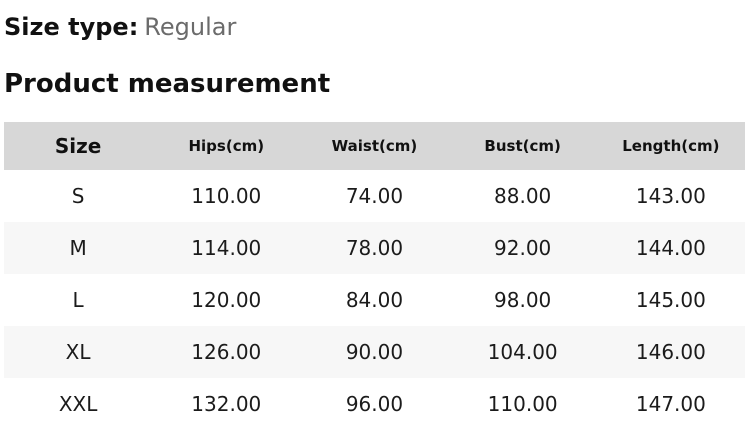 The height and width of the screenshot is (434, 750). I want to click on section-title: Product measurement, so click(167, 84).